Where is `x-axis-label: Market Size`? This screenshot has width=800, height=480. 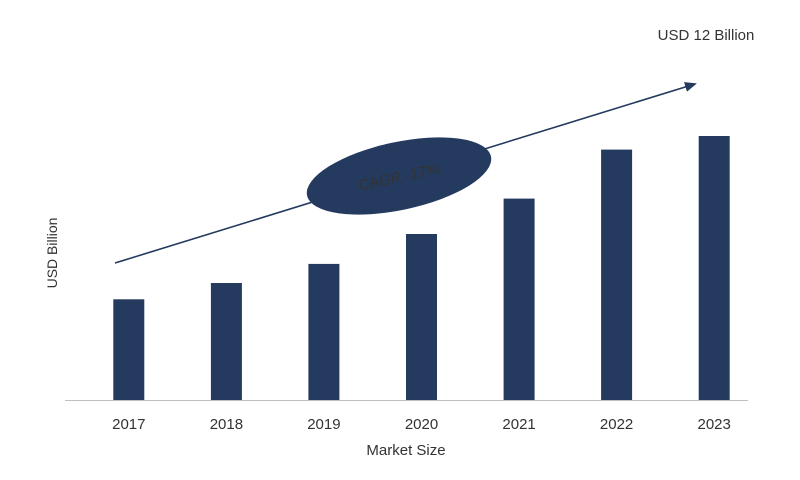
x-axis-label: Market Size is located at coordinates (405, 450).